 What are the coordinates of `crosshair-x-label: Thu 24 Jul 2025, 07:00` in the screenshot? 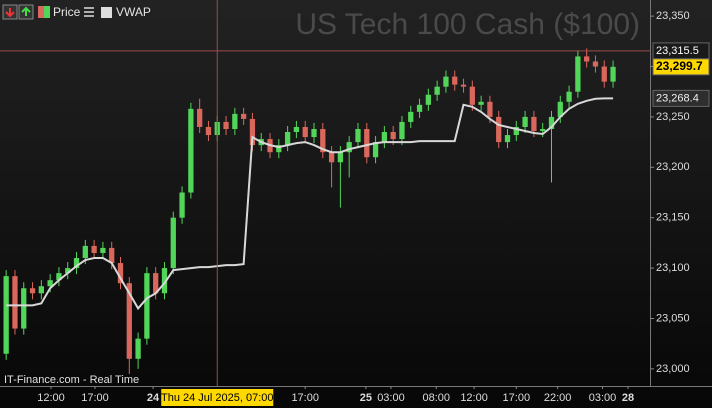 It's located at (217, 398).